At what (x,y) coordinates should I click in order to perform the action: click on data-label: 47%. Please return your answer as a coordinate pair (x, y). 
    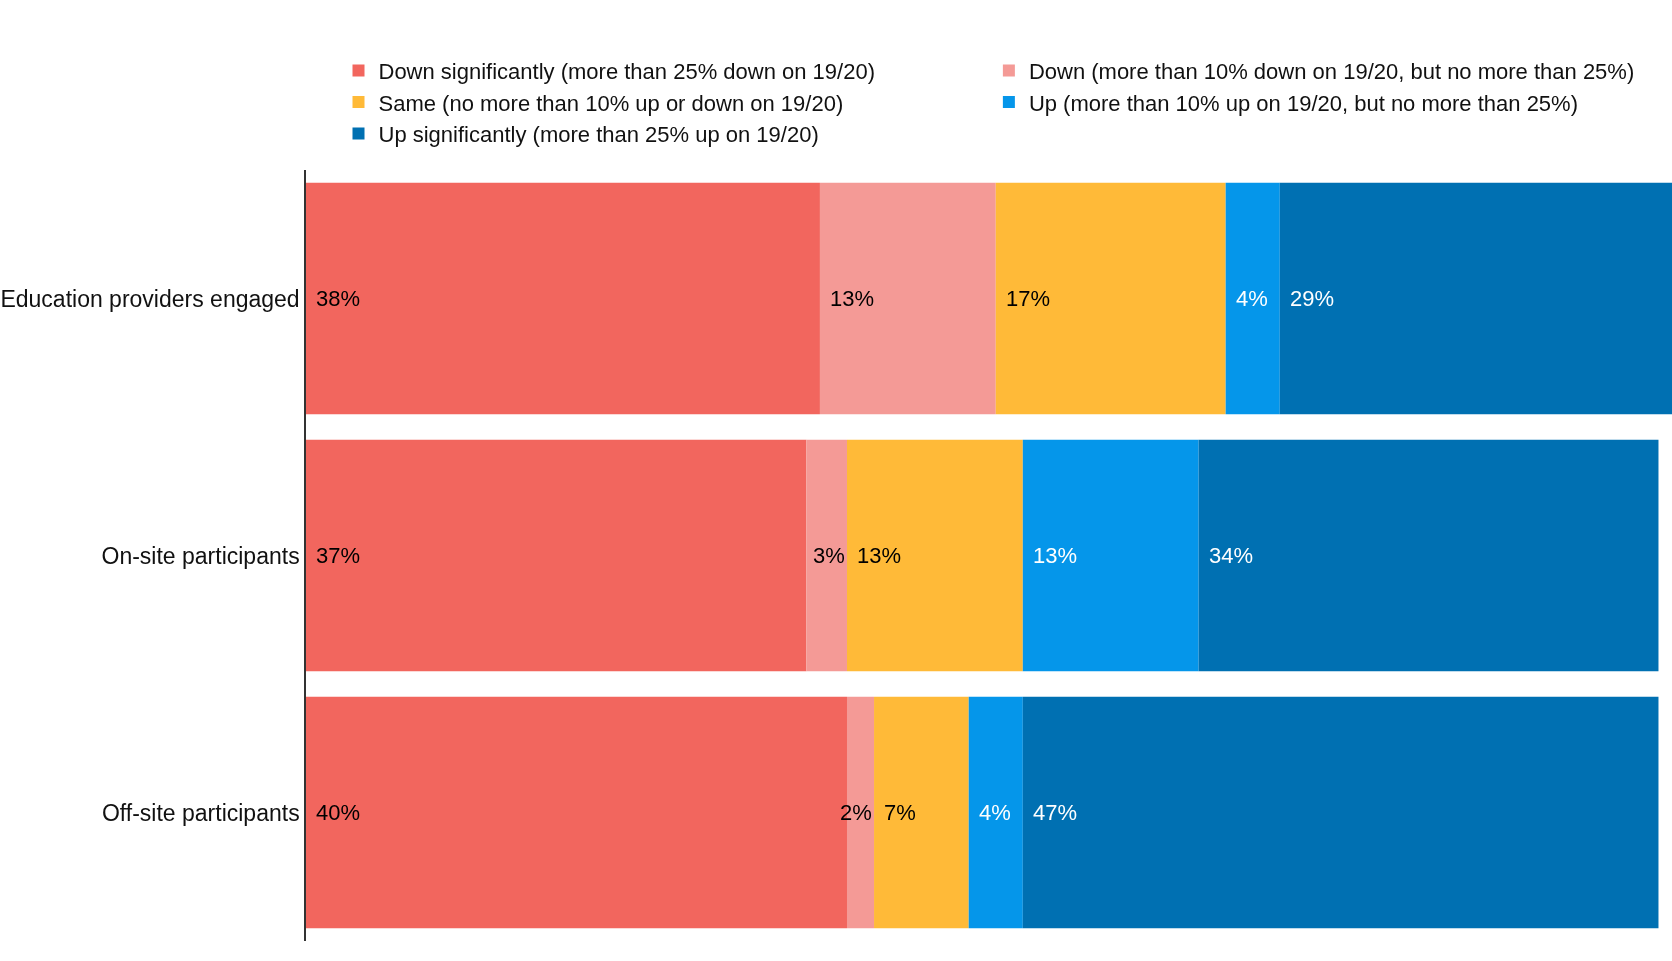
    Looking at the image, I should click on (1055, 812).